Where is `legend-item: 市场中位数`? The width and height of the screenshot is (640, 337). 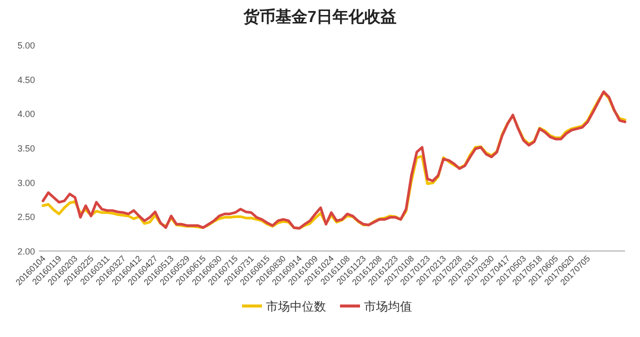
legend-item: 市场中位数 is located at coordinates (284, 307).